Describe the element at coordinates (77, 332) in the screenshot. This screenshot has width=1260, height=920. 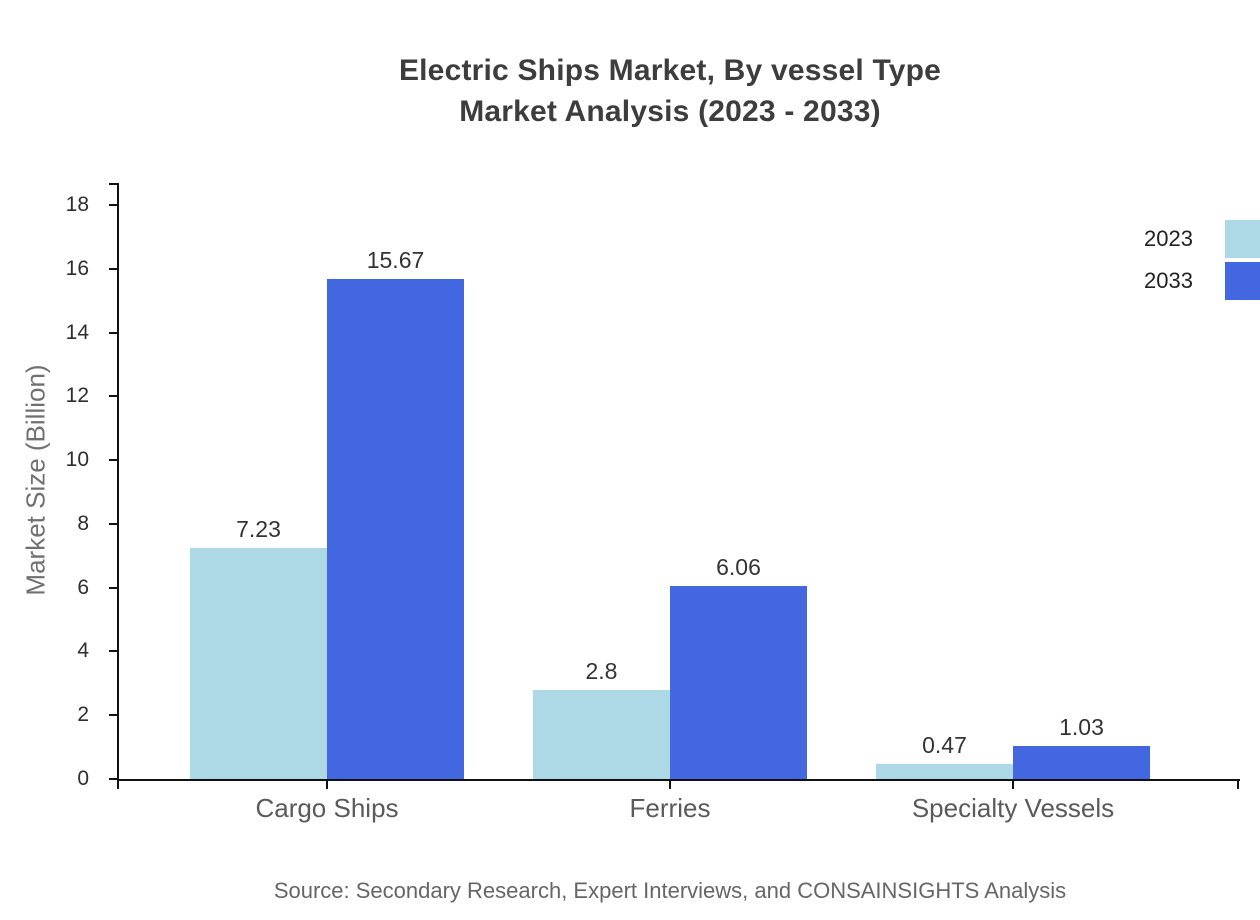
I see `y-tick-label: 14` at that location.